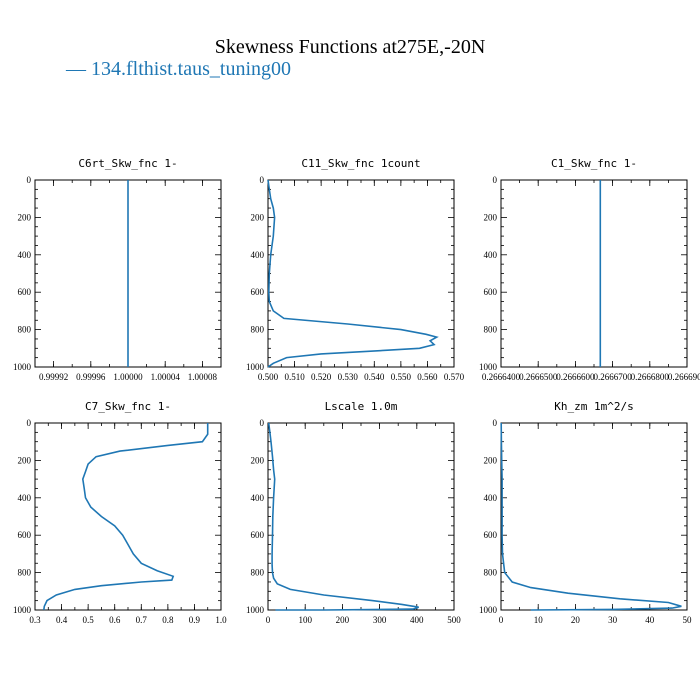 The image size is (700, 700). What do you see at coordinates (203, 377) in the screenshot?
I see `x-tick-label: 1.00008` at bounding box center [203, 377].